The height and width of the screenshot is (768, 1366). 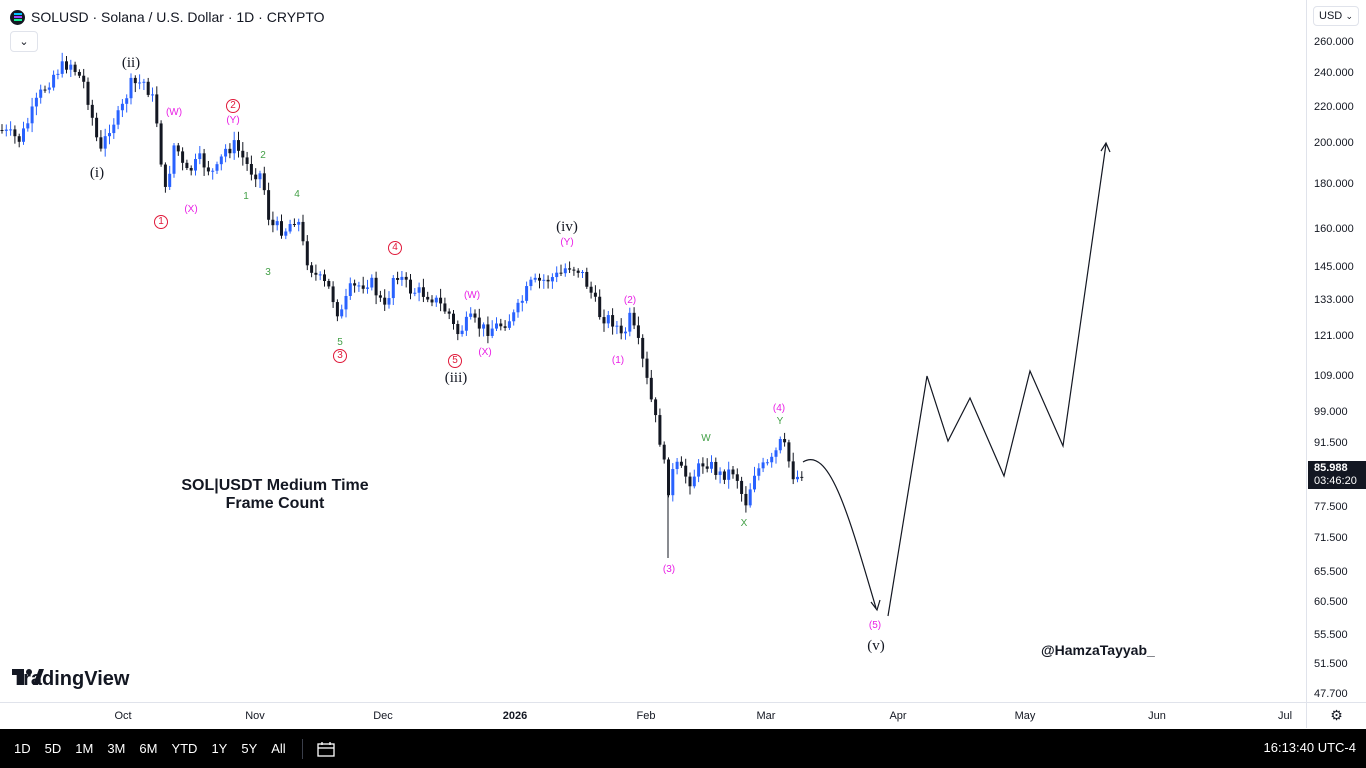 What do you see at coordinates (1334, 336) in the screenshot?
I see `price-tick-label: 121.000` at bounding box center [1334, 336].